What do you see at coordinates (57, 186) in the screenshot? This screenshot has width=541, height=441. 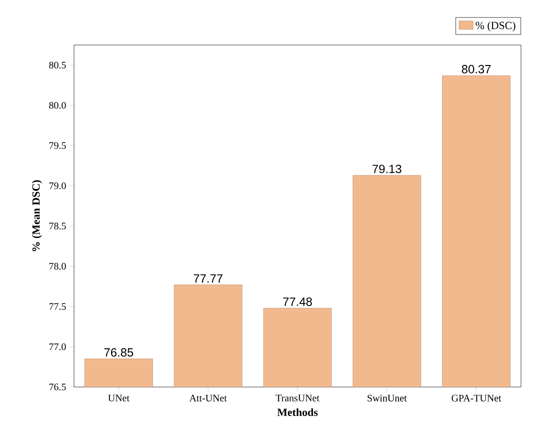 I see `y-tick-label: 79.0` at bounding box center [57, 186].